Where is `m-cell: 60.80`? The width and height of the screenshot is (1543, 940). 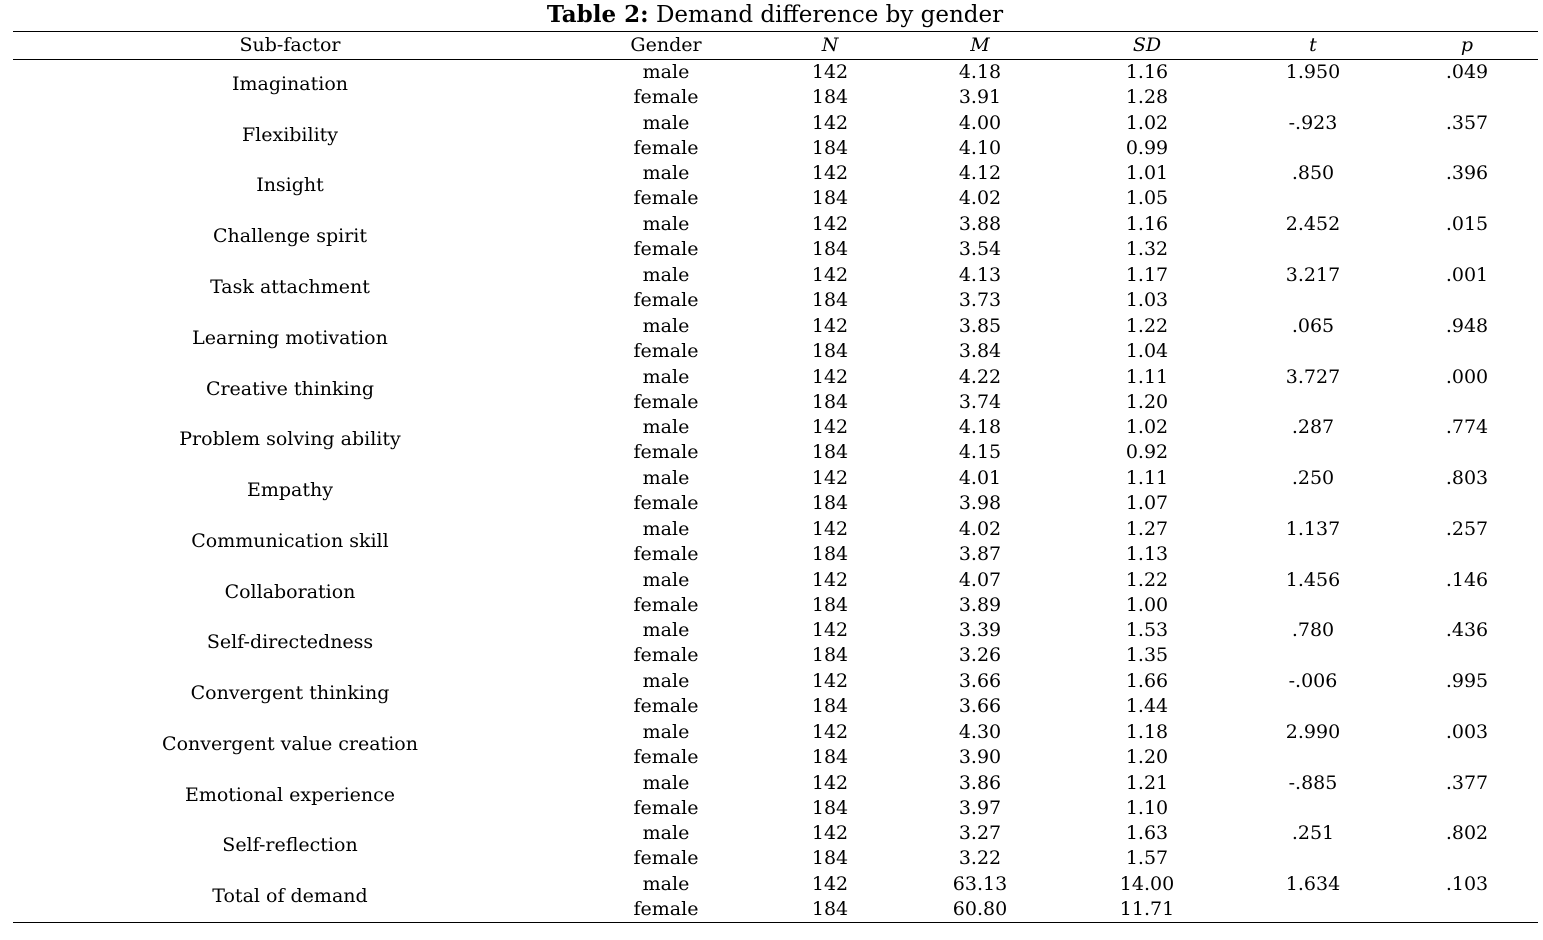
m-cell: 60.80 is located at coordinates (980, 909).